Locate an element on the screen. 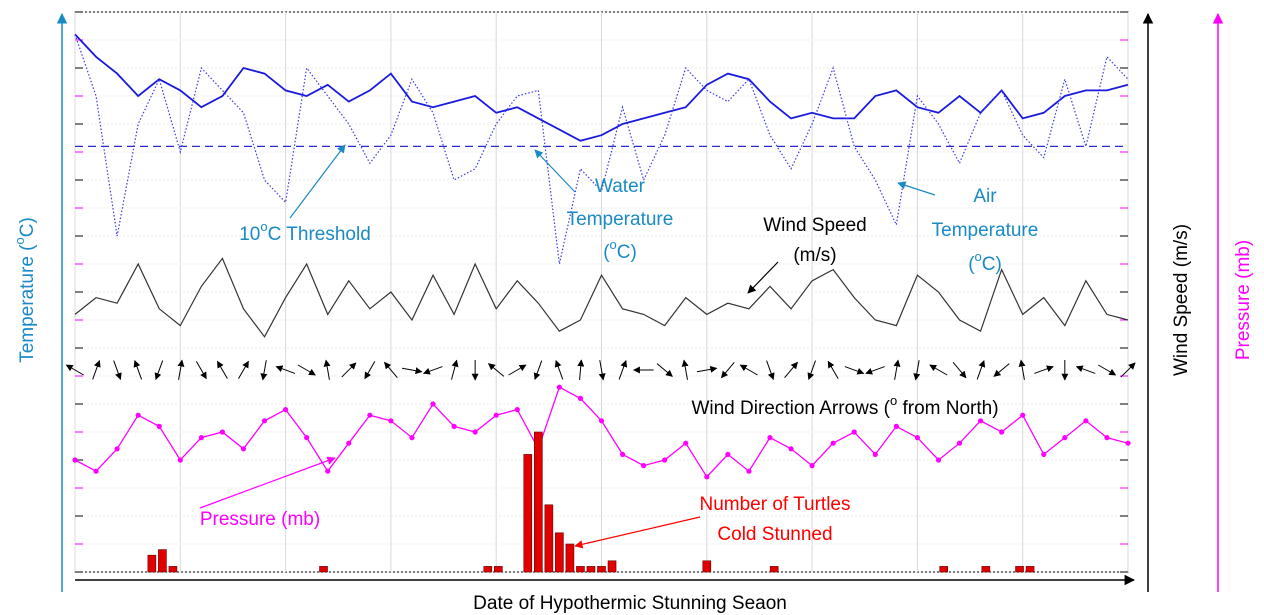 The width and height of the screenshot is (1264, 615). text-part: ( is located at coordinates (971, 264).